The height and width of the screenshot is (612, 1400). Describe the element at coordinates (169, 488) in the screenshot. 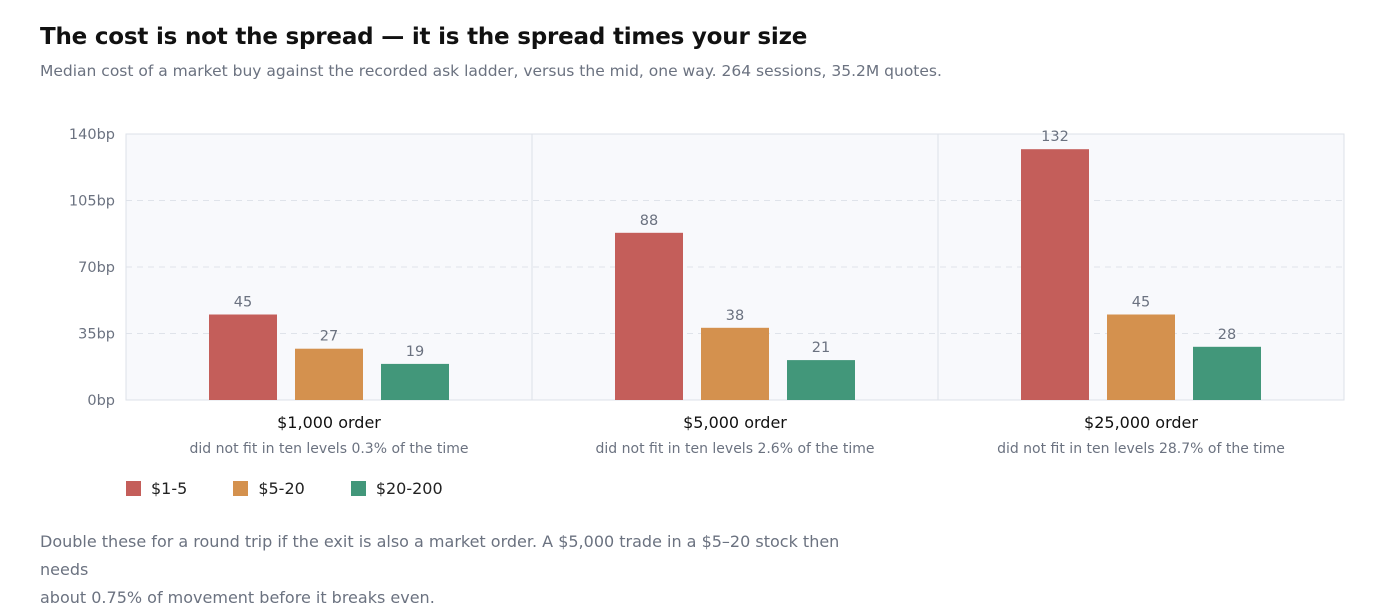

I see `legend-label-1: $1-5` at that location.